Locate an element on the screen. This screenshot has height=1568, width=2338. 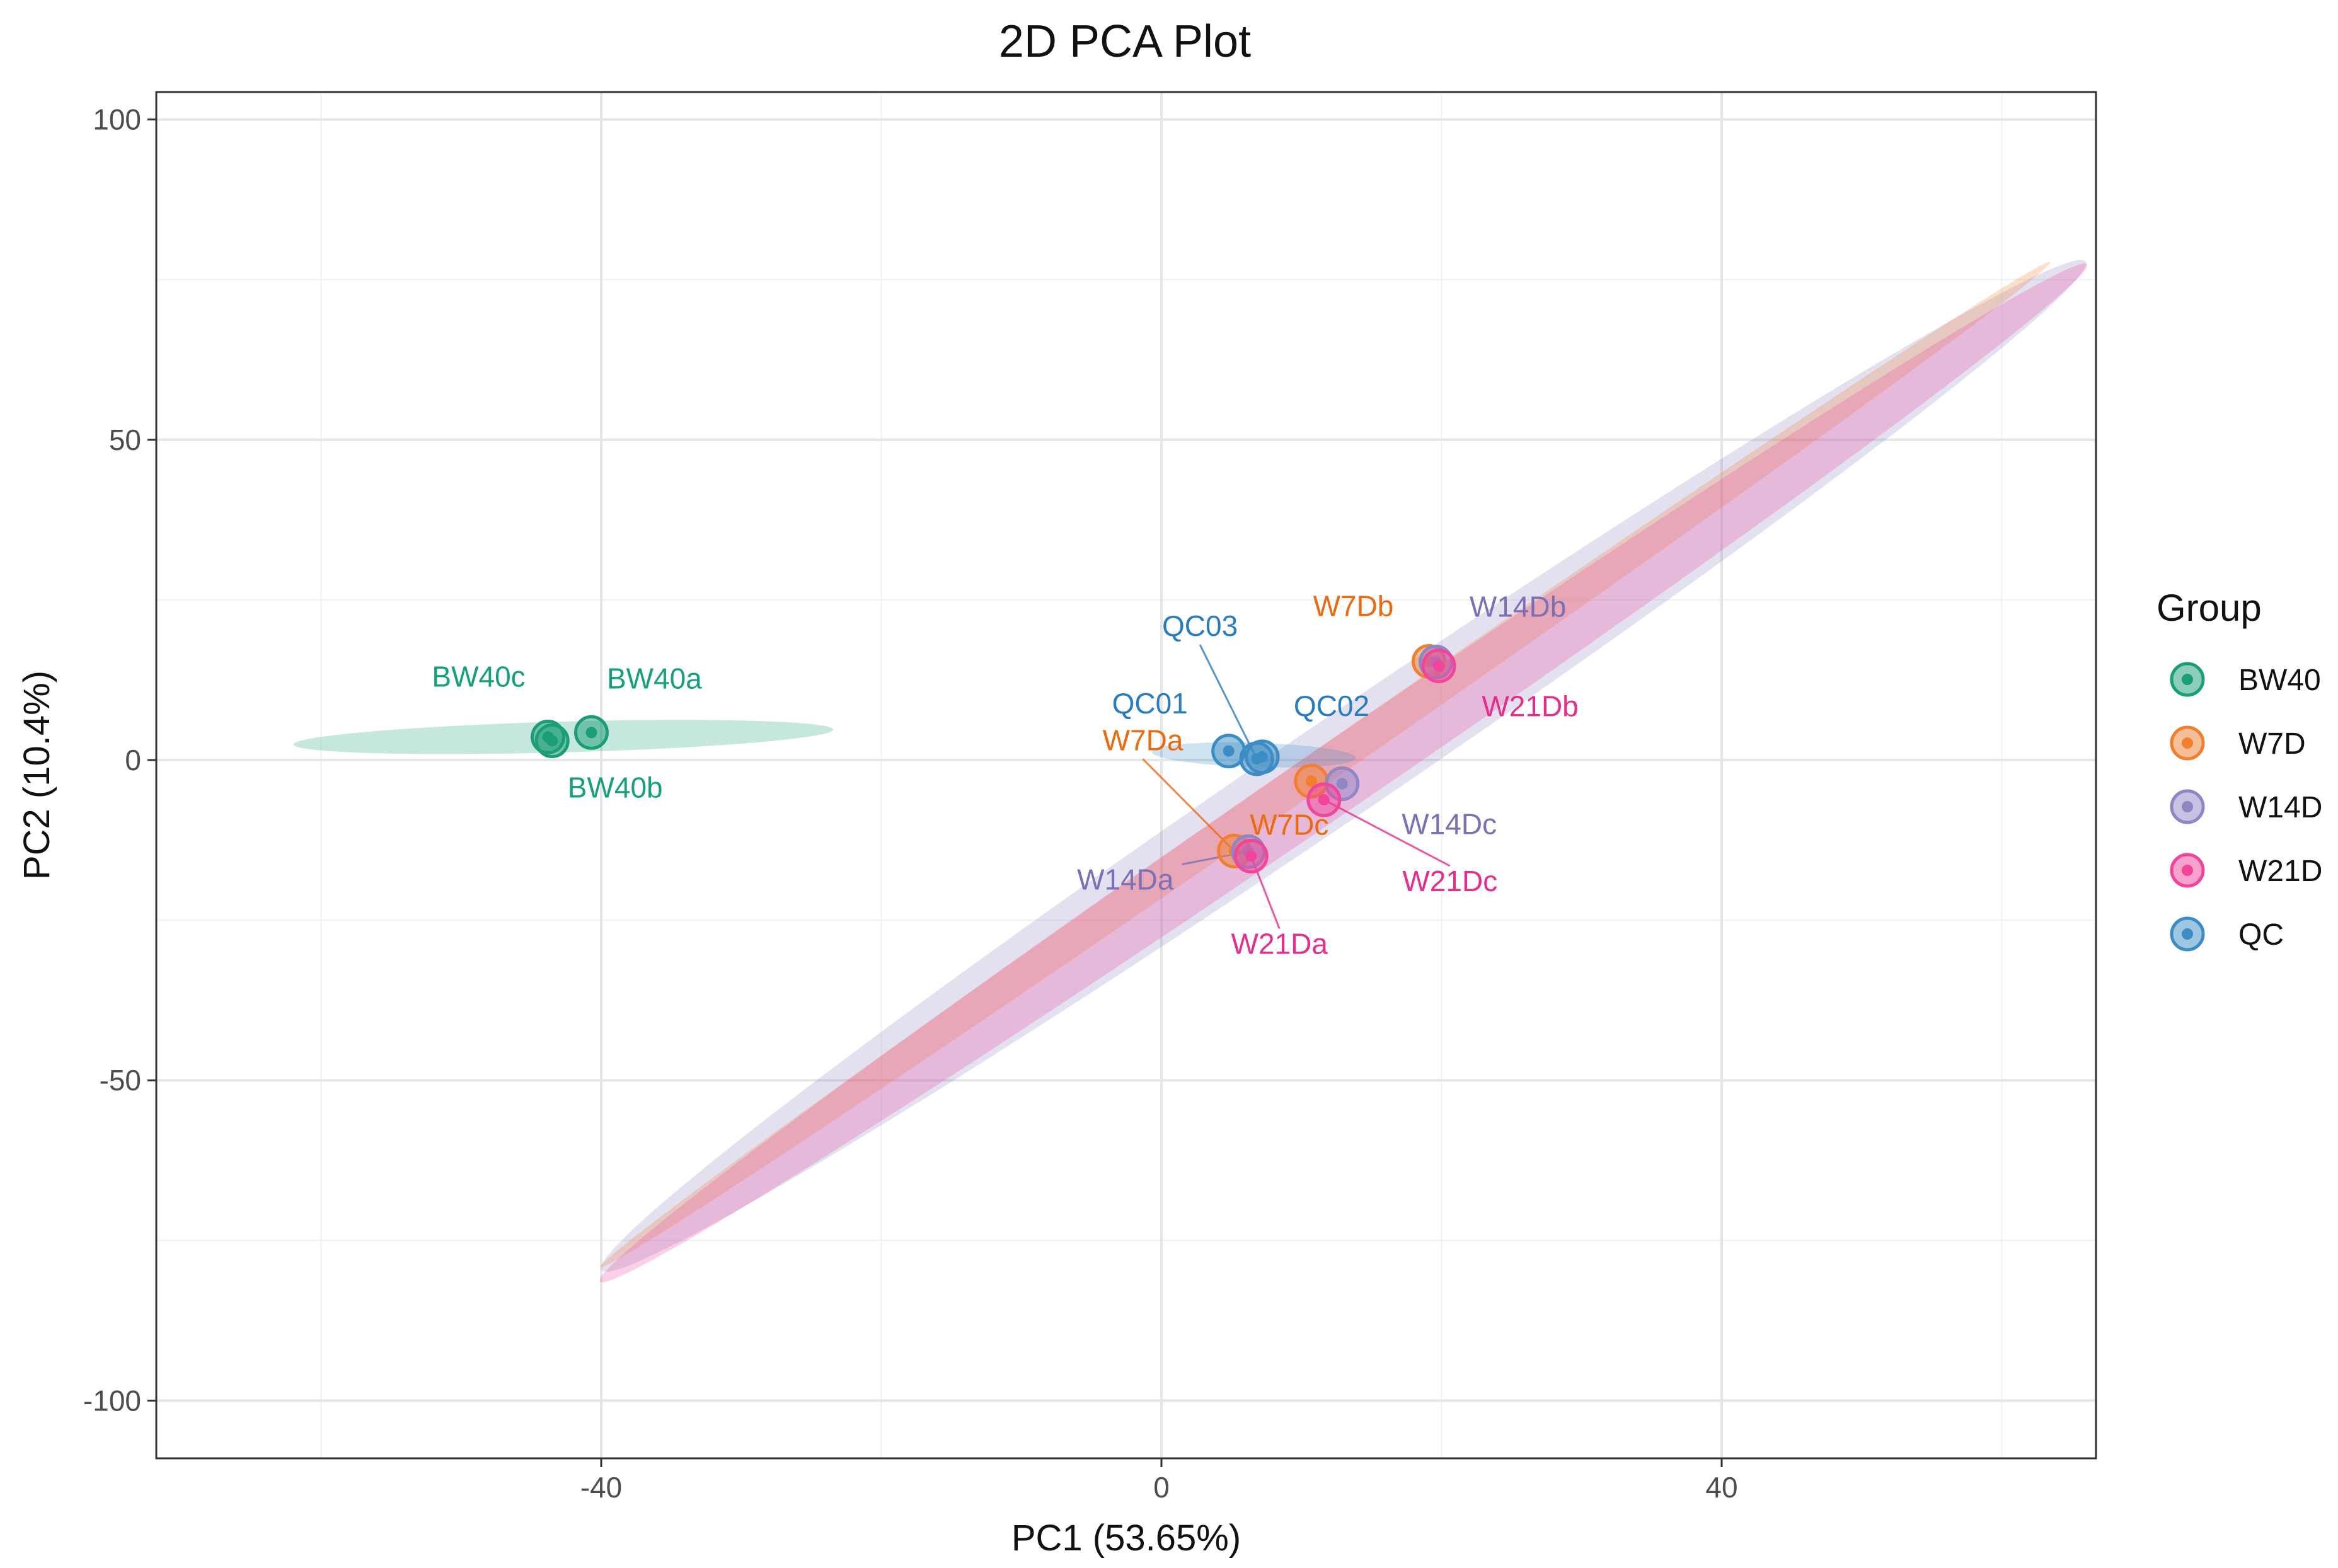
point-label-w14dc: W14Dc is located at coordinates (1449, 825).